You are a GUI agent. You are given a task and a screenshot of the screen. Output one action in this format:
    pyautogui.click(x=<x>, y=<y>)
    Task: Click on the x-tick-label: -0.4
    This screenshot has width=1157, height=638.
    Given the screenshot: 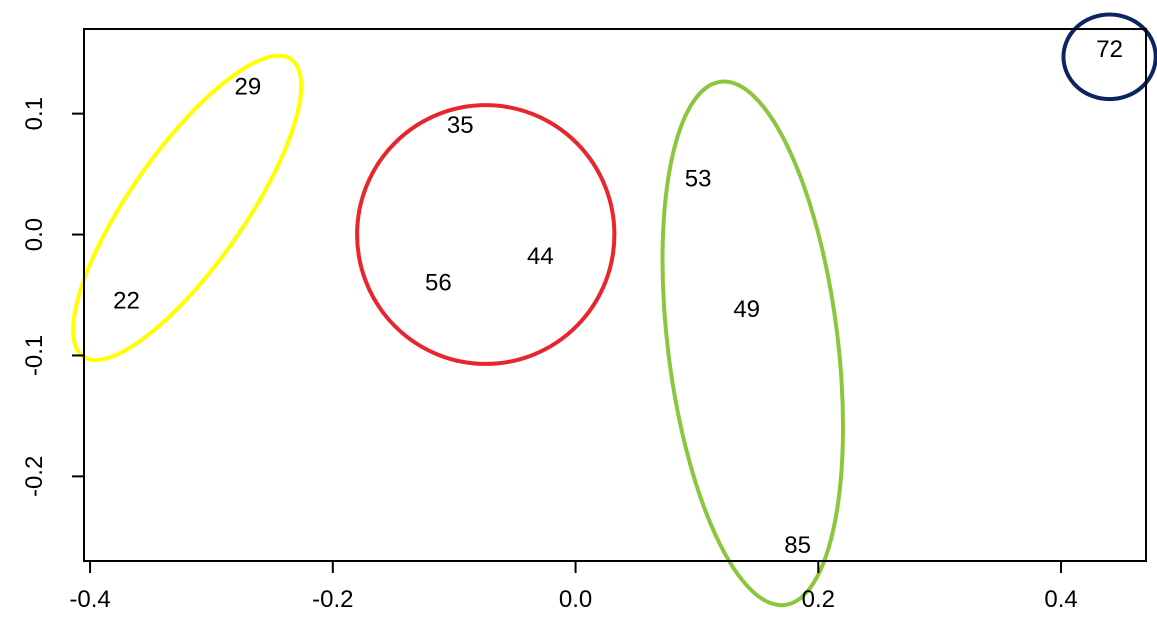 What is the action you would take?
    pyautogui.click(x=89, y=599)
    